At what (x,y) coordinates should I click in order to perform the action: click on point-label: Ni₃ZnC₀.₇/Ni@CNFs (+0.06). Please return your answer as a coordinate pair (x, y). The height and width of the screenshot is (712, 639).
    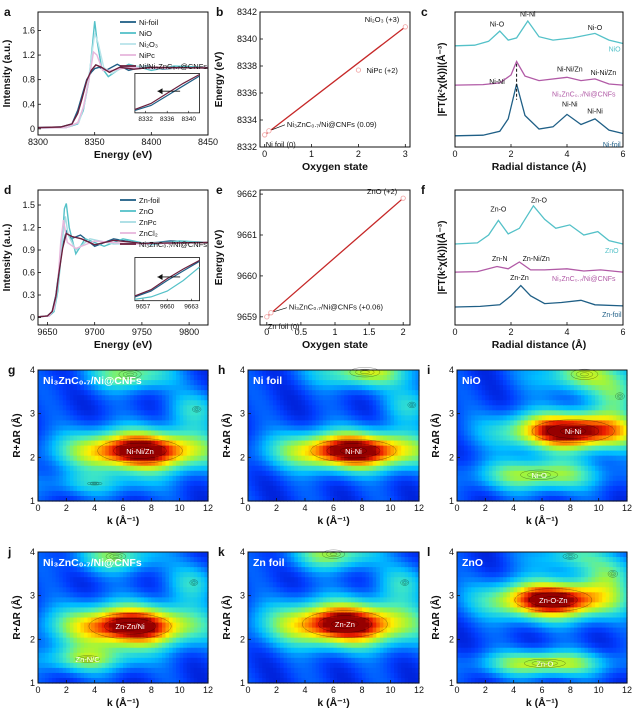
    Looking at the image, I should click on (336, 307).